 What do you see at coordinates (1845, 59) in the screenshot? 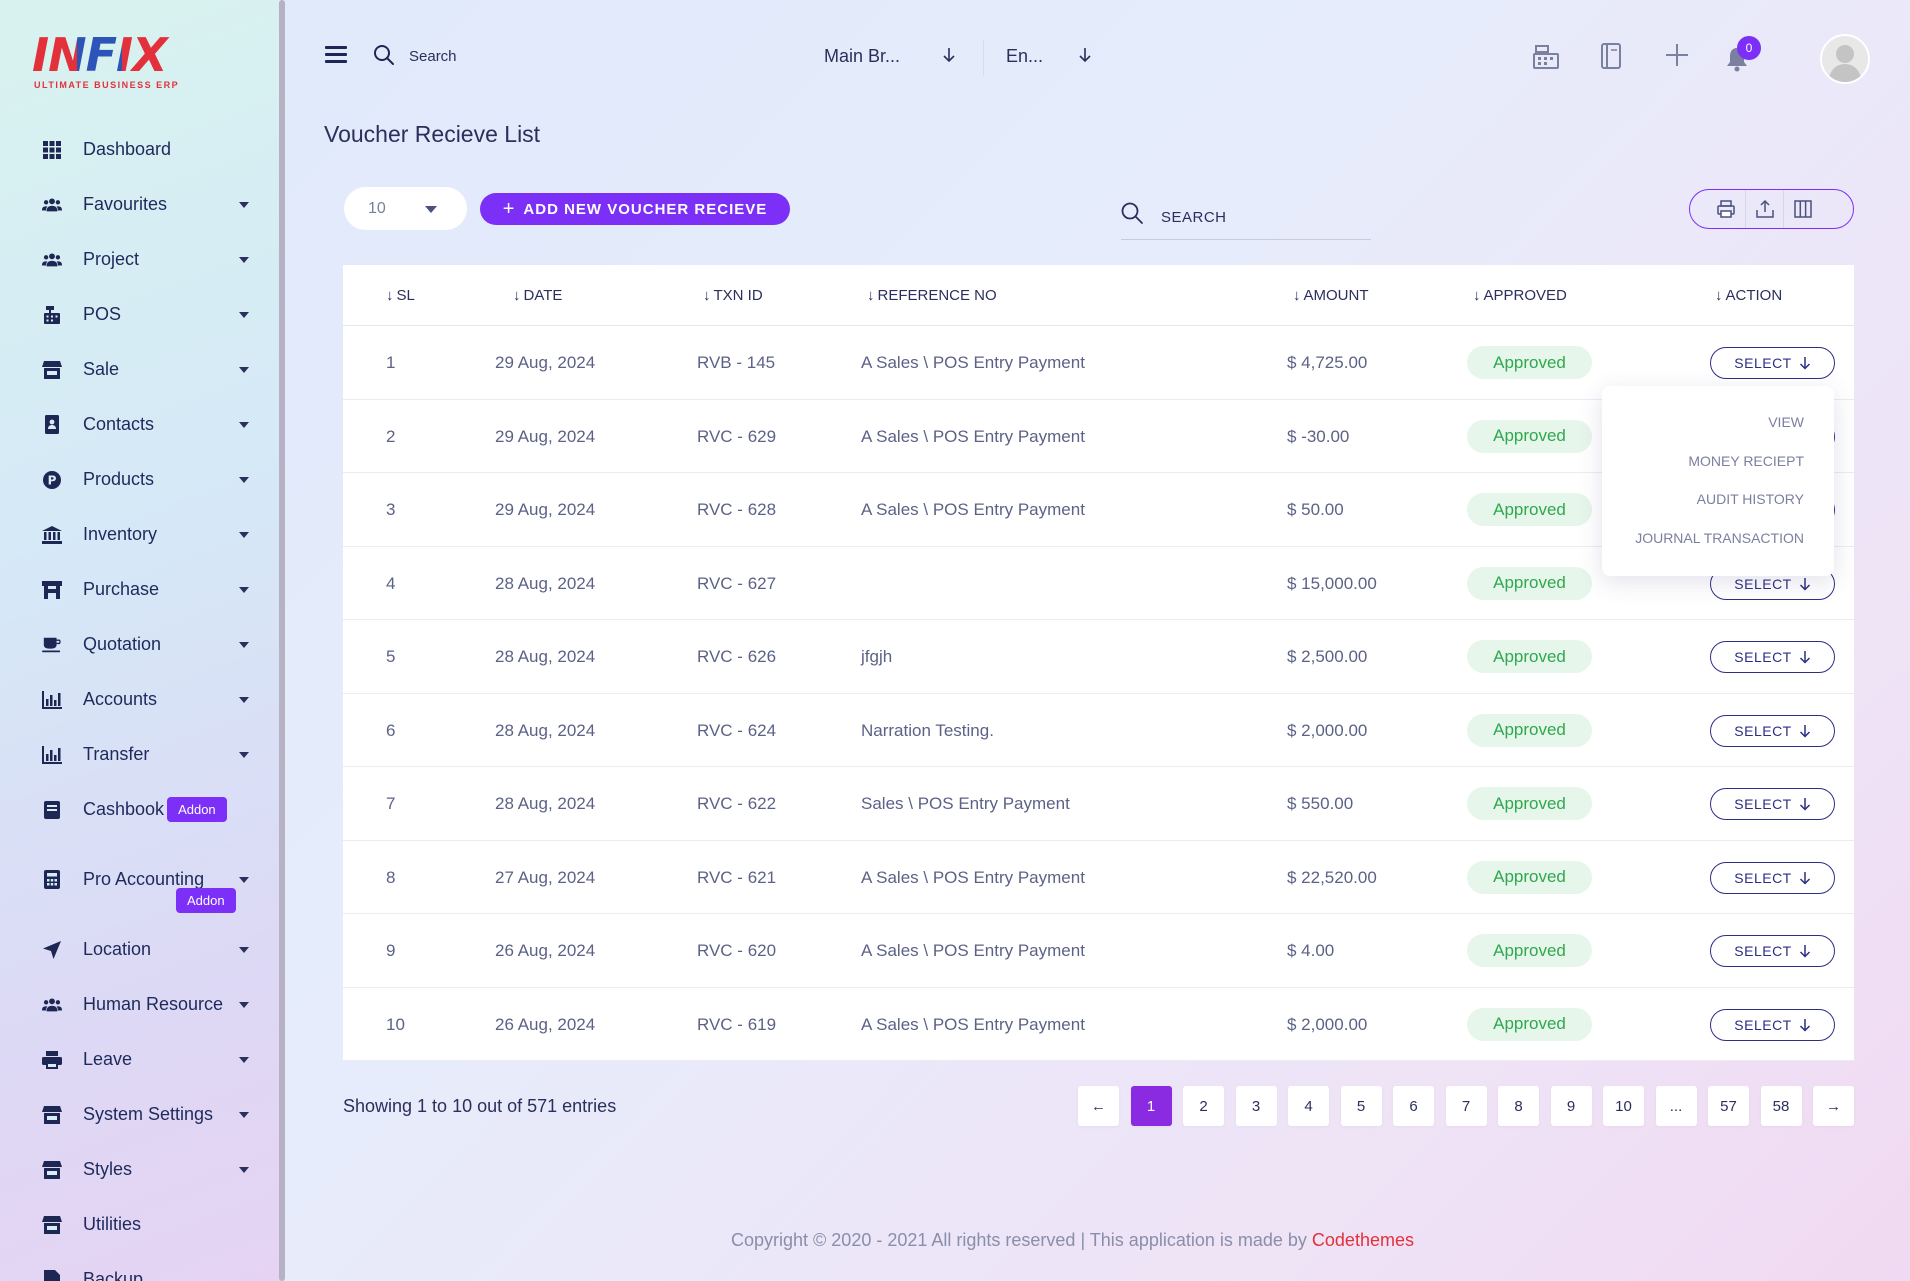
I see `avatar` at bounding box center [1845, 59].